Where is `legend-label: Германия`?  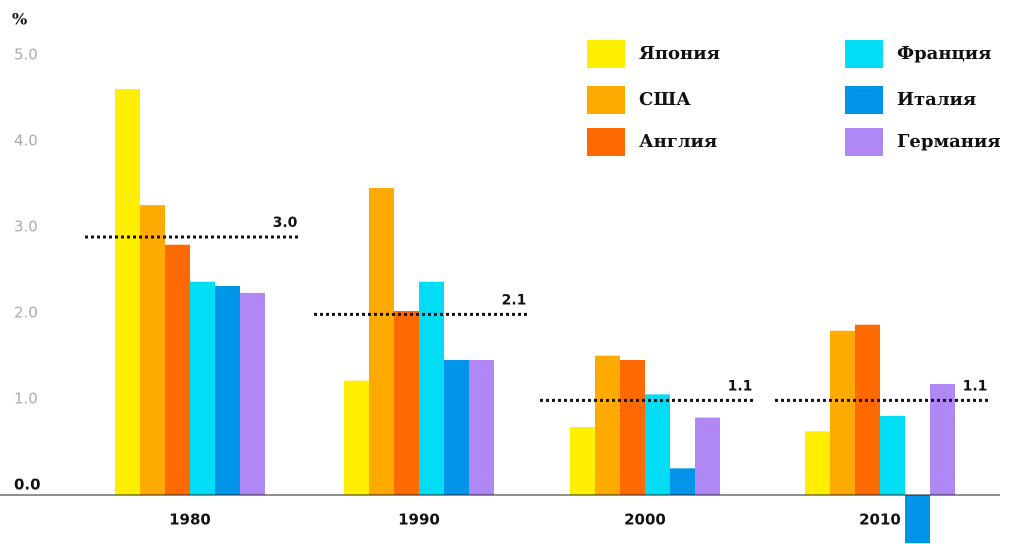
legend-label: Германия is located at coordinates (949, 141).